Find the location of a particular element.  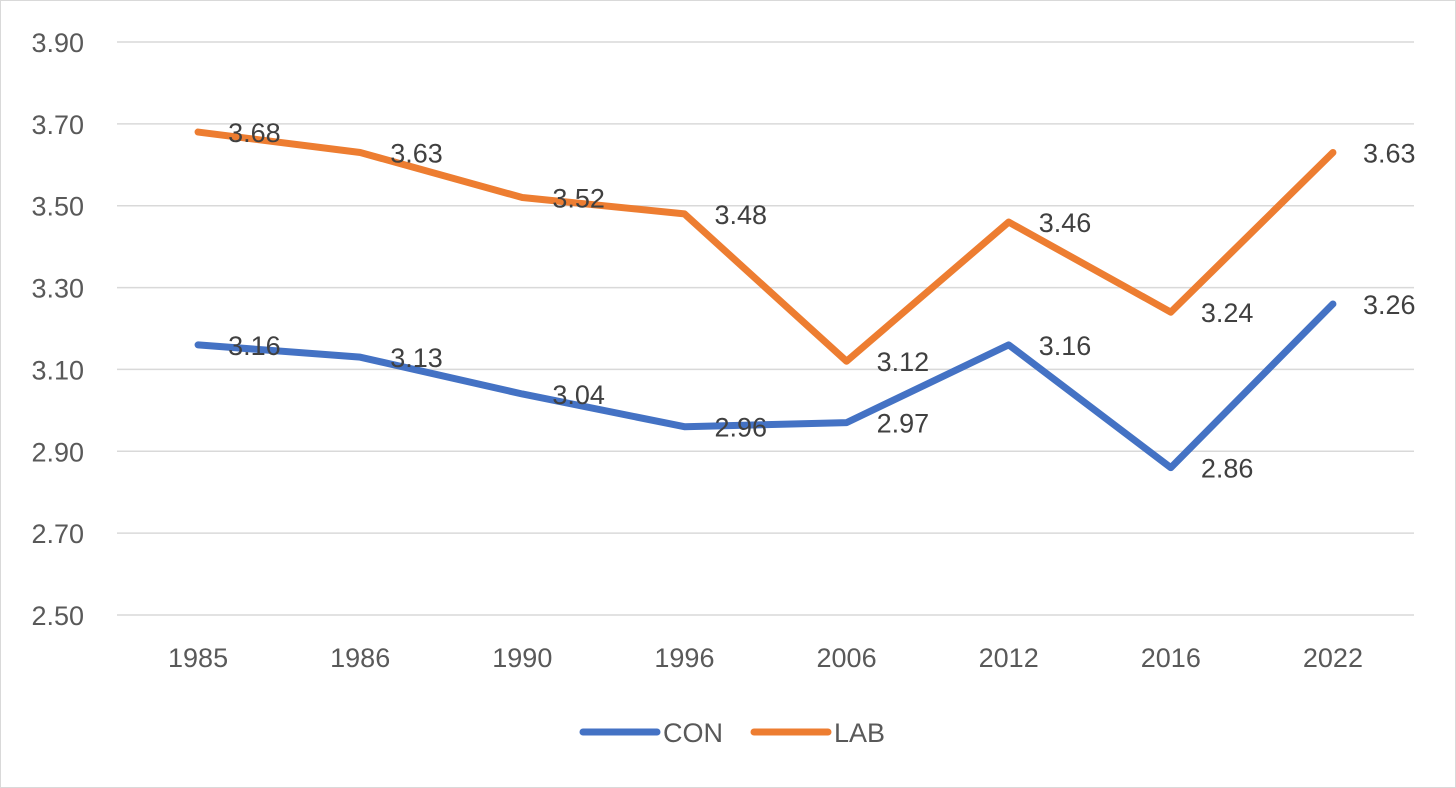

x-tick-label: 2006 is located at coordinates (847, 658).